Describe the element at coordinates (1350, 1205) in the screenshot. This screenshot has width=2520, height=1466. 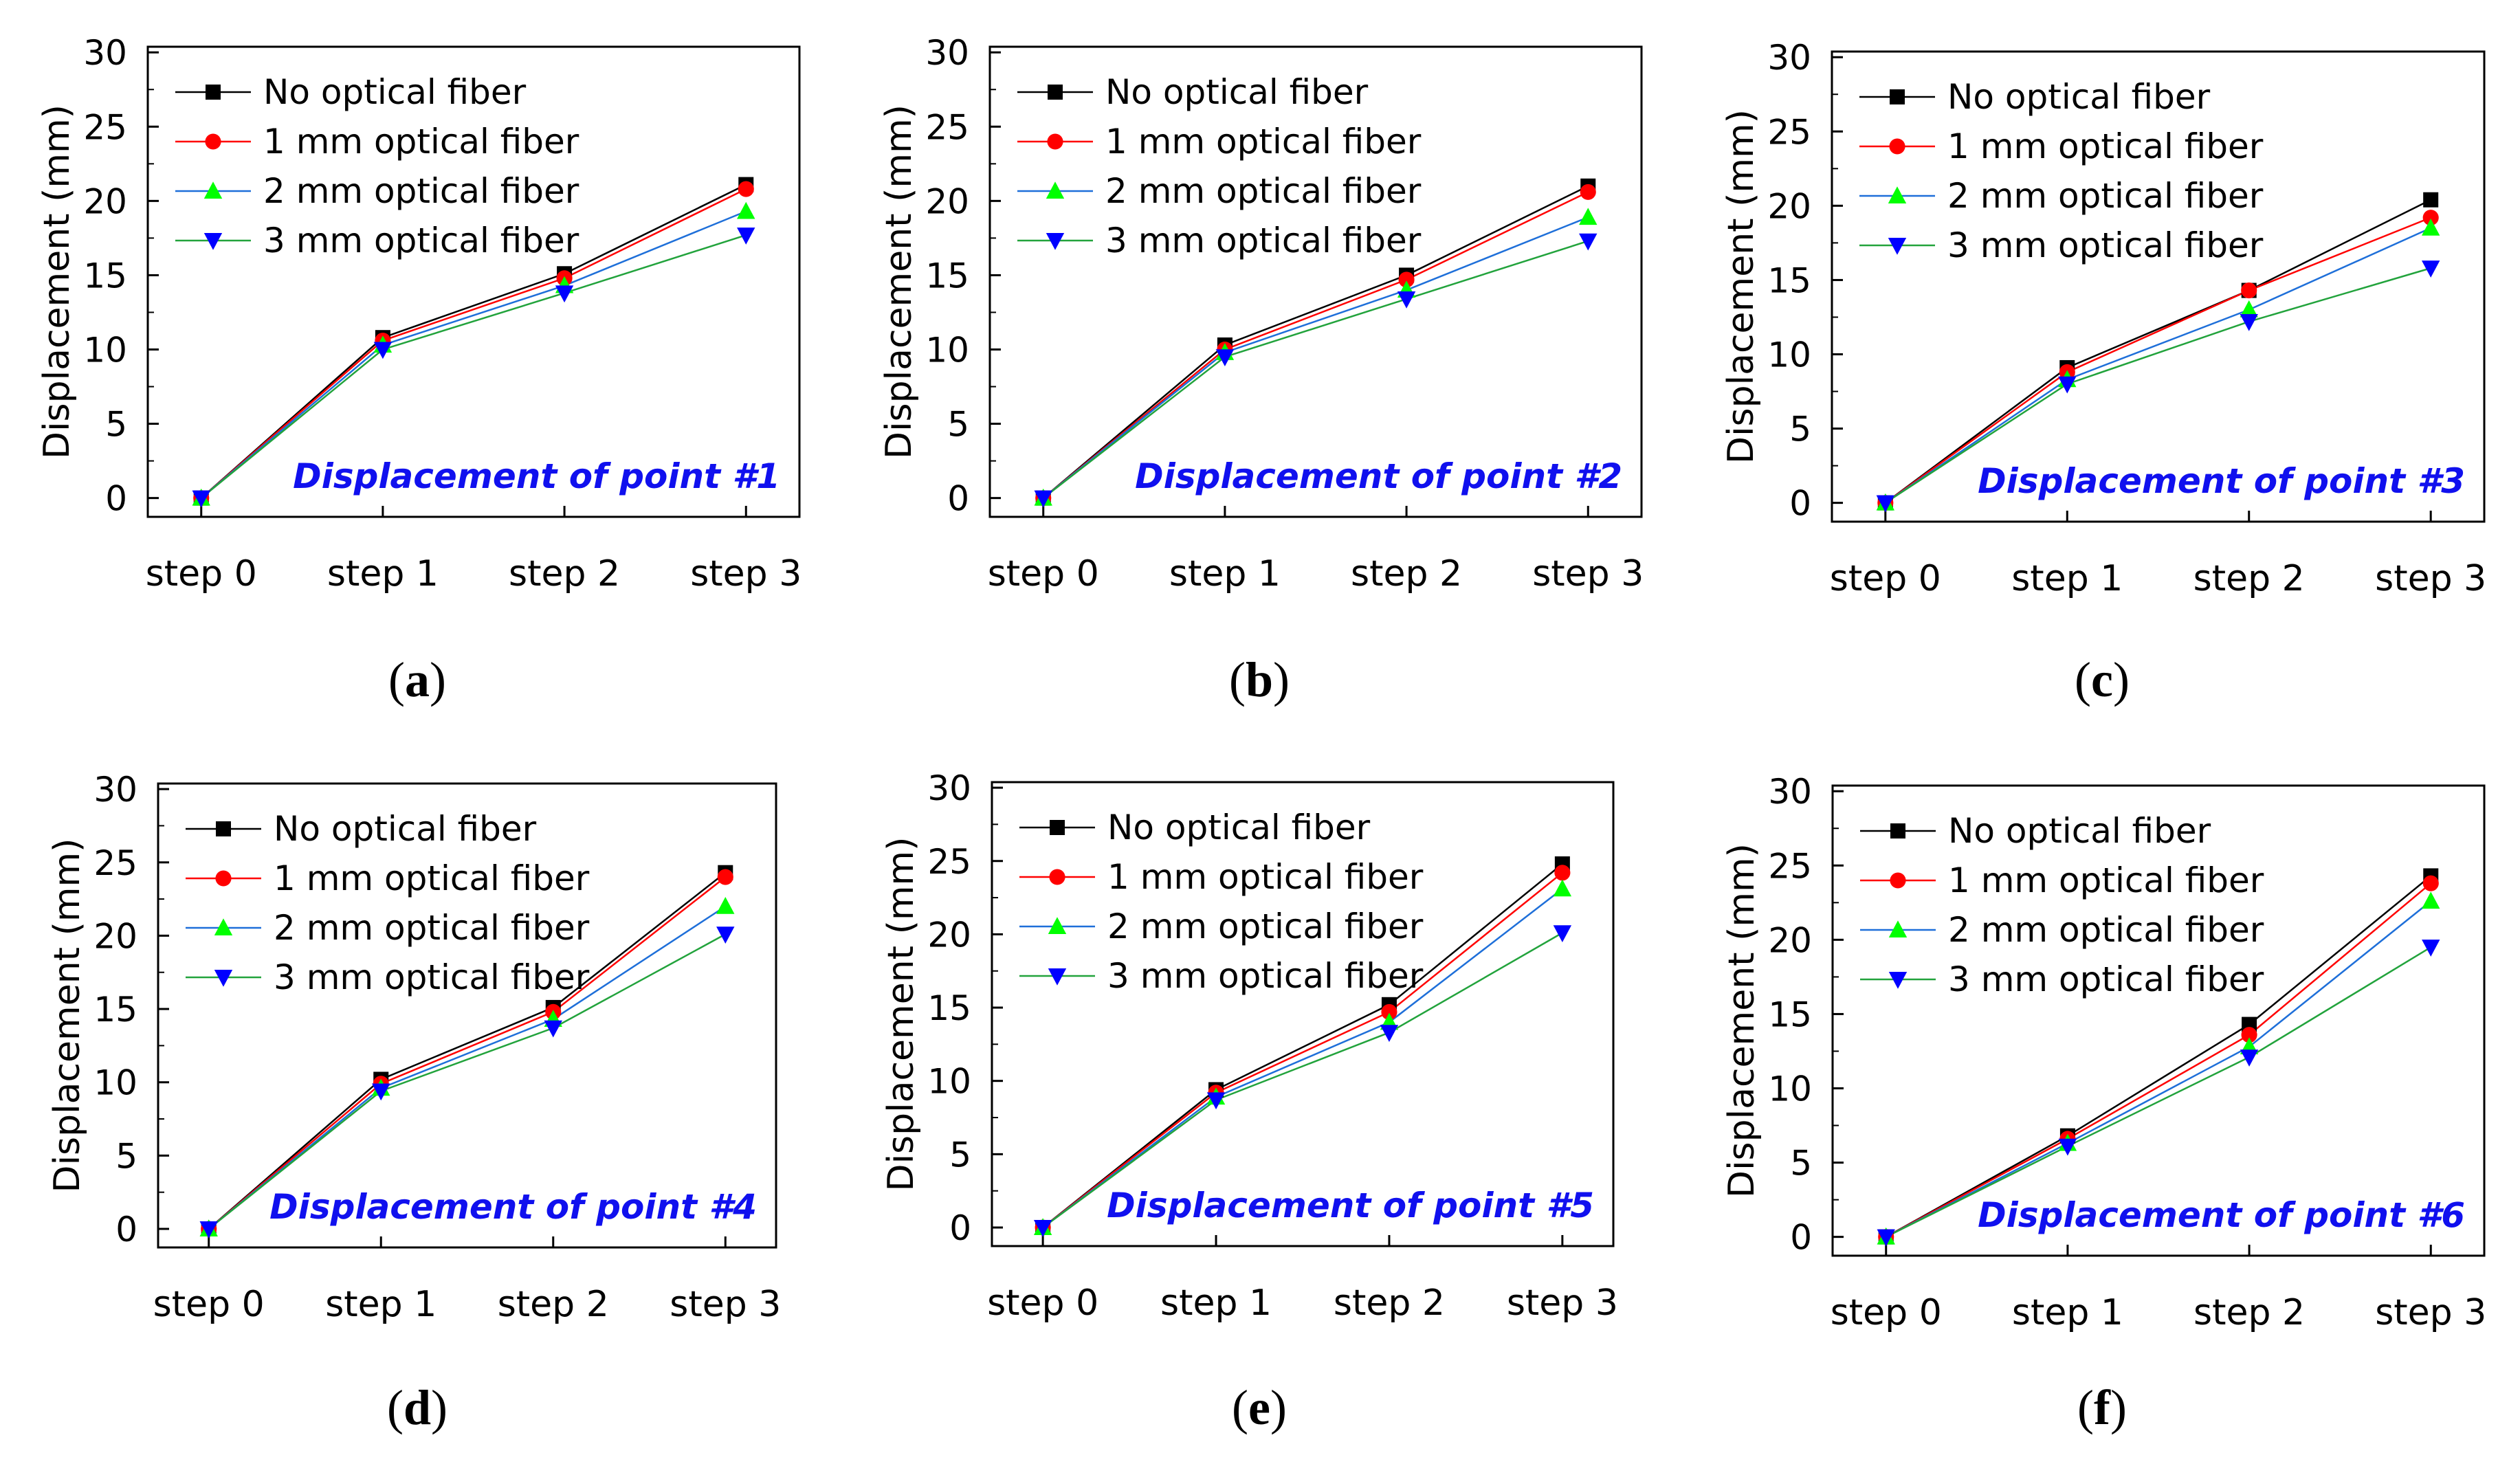
I see `chart-annotation: Displacement of point #5` at that location.